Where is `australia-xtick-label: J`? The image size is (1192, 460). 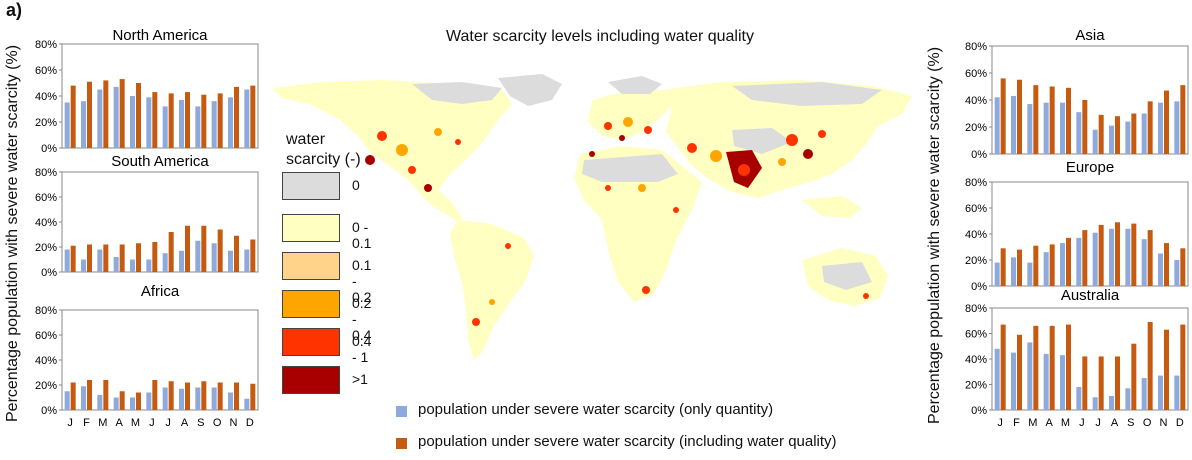
australia-xtick-label: J is located at coordinates (1098, 423).